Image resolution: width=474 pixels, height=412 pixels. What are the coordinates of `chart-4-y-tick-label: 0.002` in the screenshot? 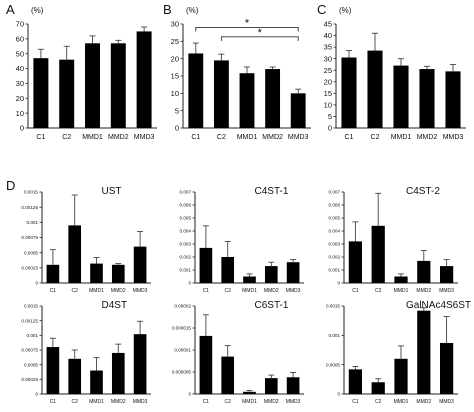 It's located at (186, 257).